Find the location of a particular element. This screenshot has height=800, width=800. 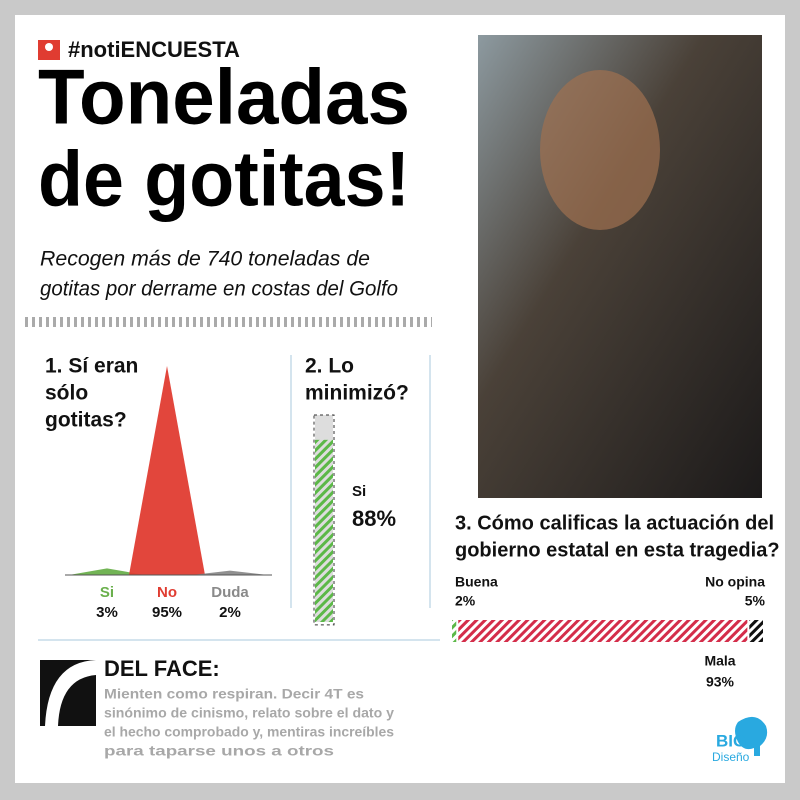

photo-figure is located at coordinates (600, 150).